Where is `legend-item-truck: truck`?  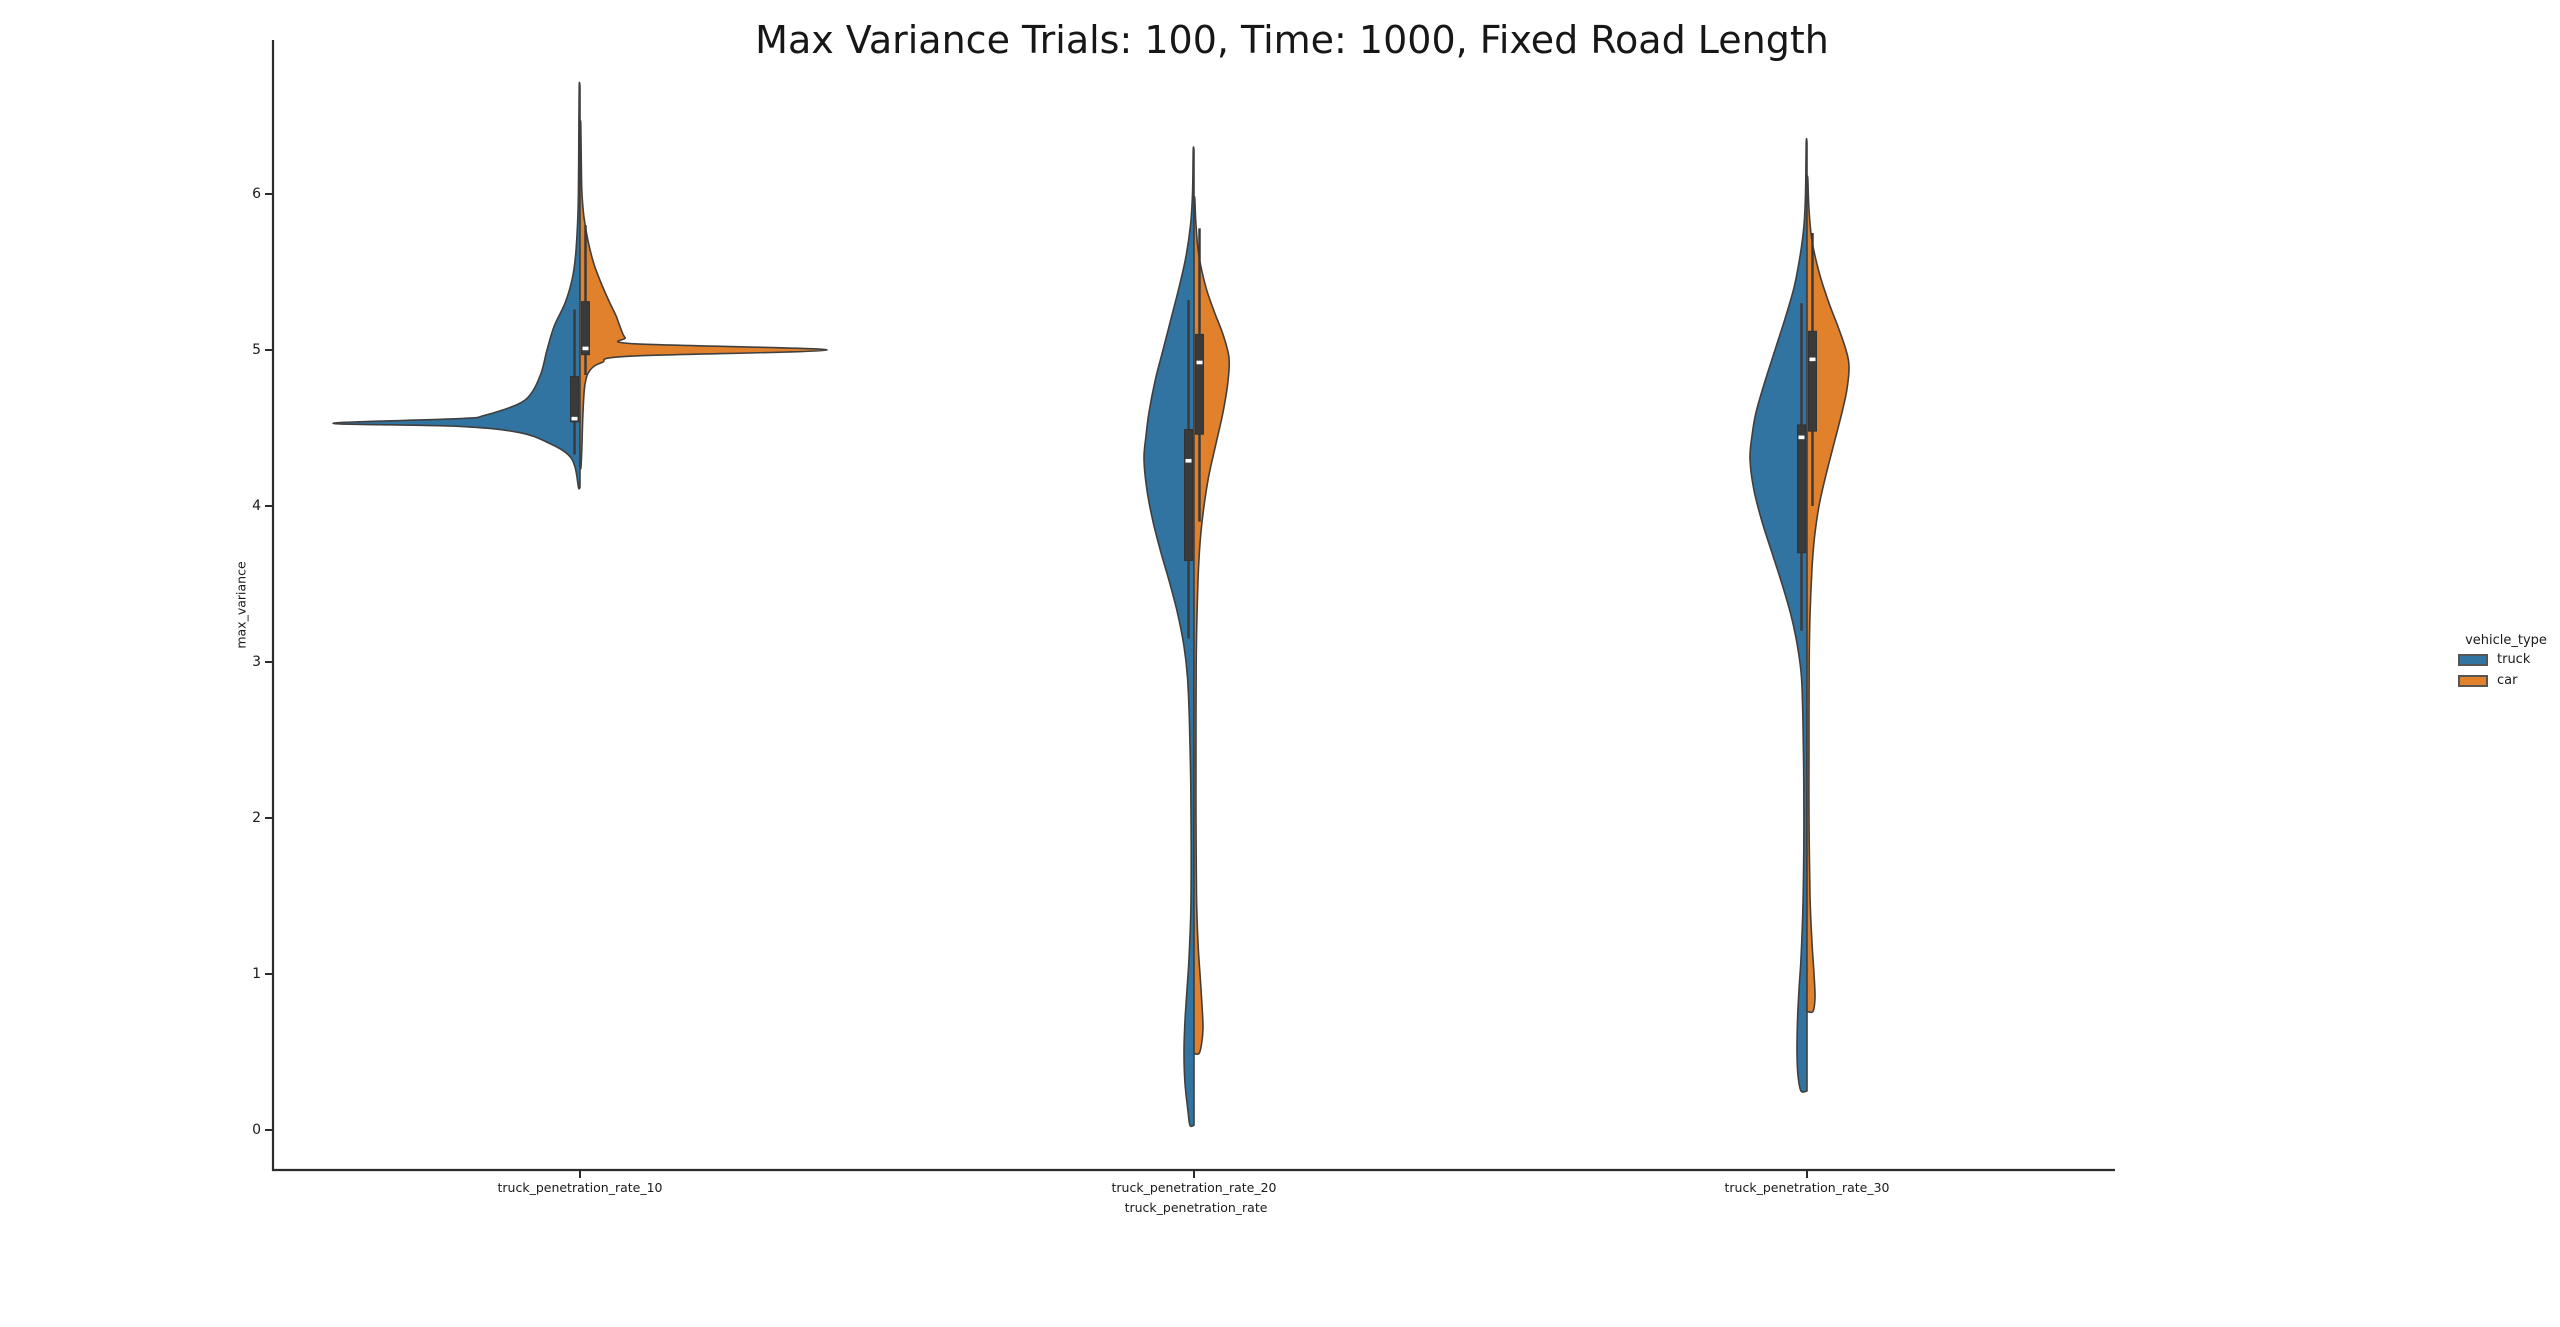 legend-item-truck: truck is located at coordinates (2506, 660).